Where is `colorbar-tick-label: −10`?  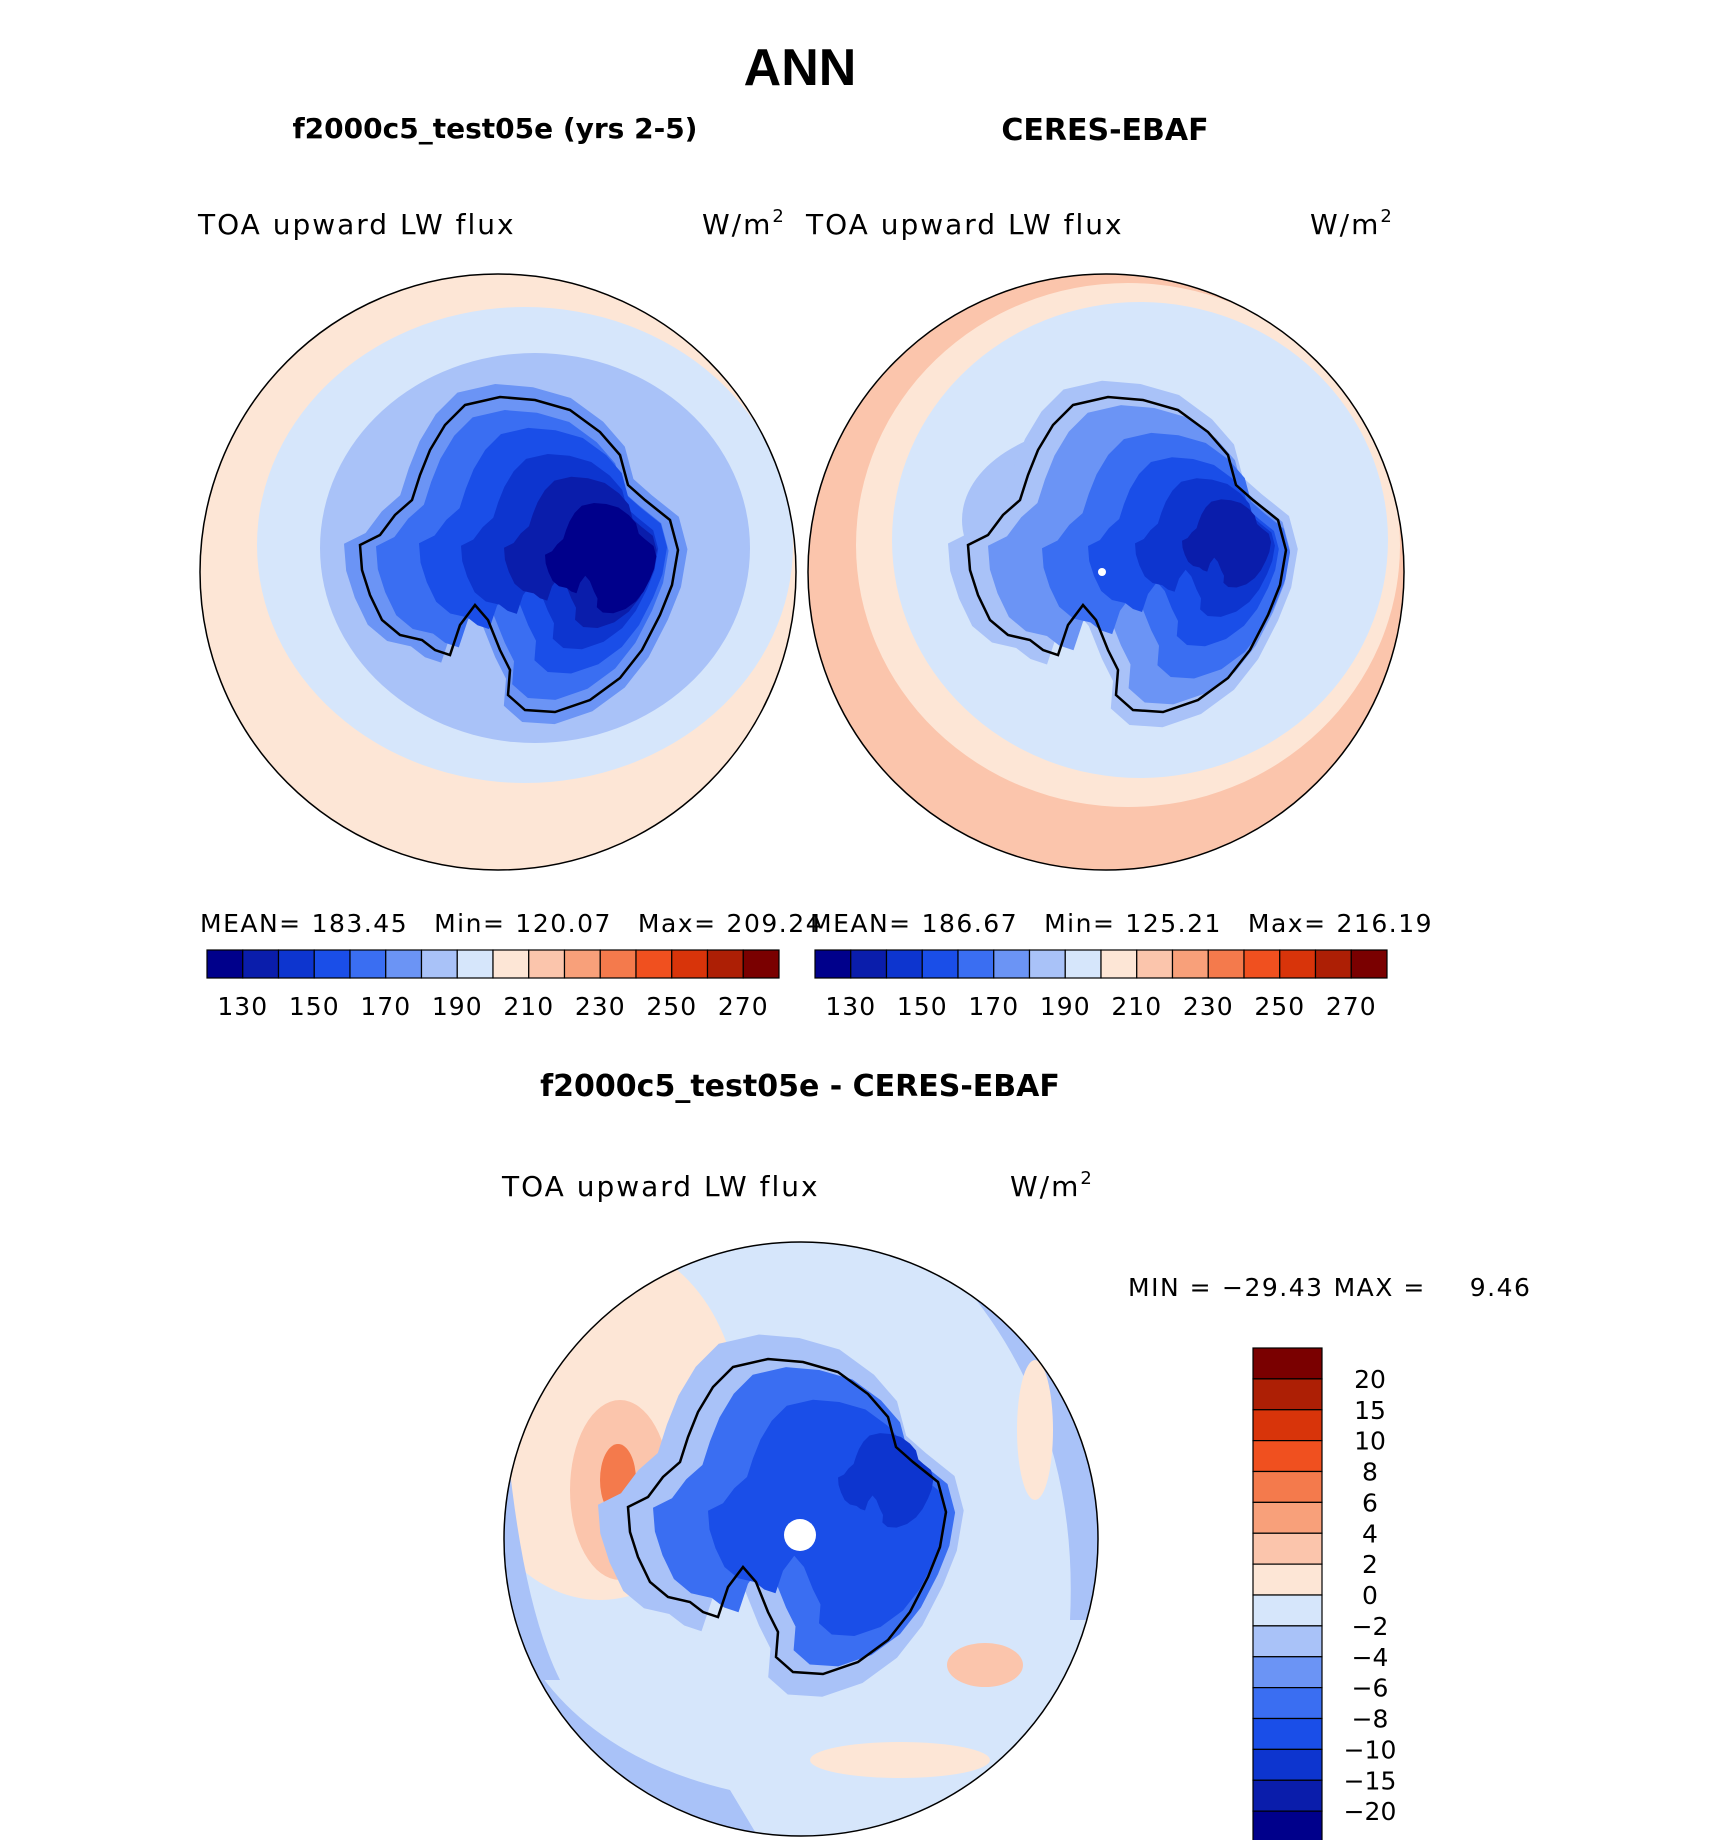 colorbar-tick-label: −10 is located at coordinates (1370, 1749).